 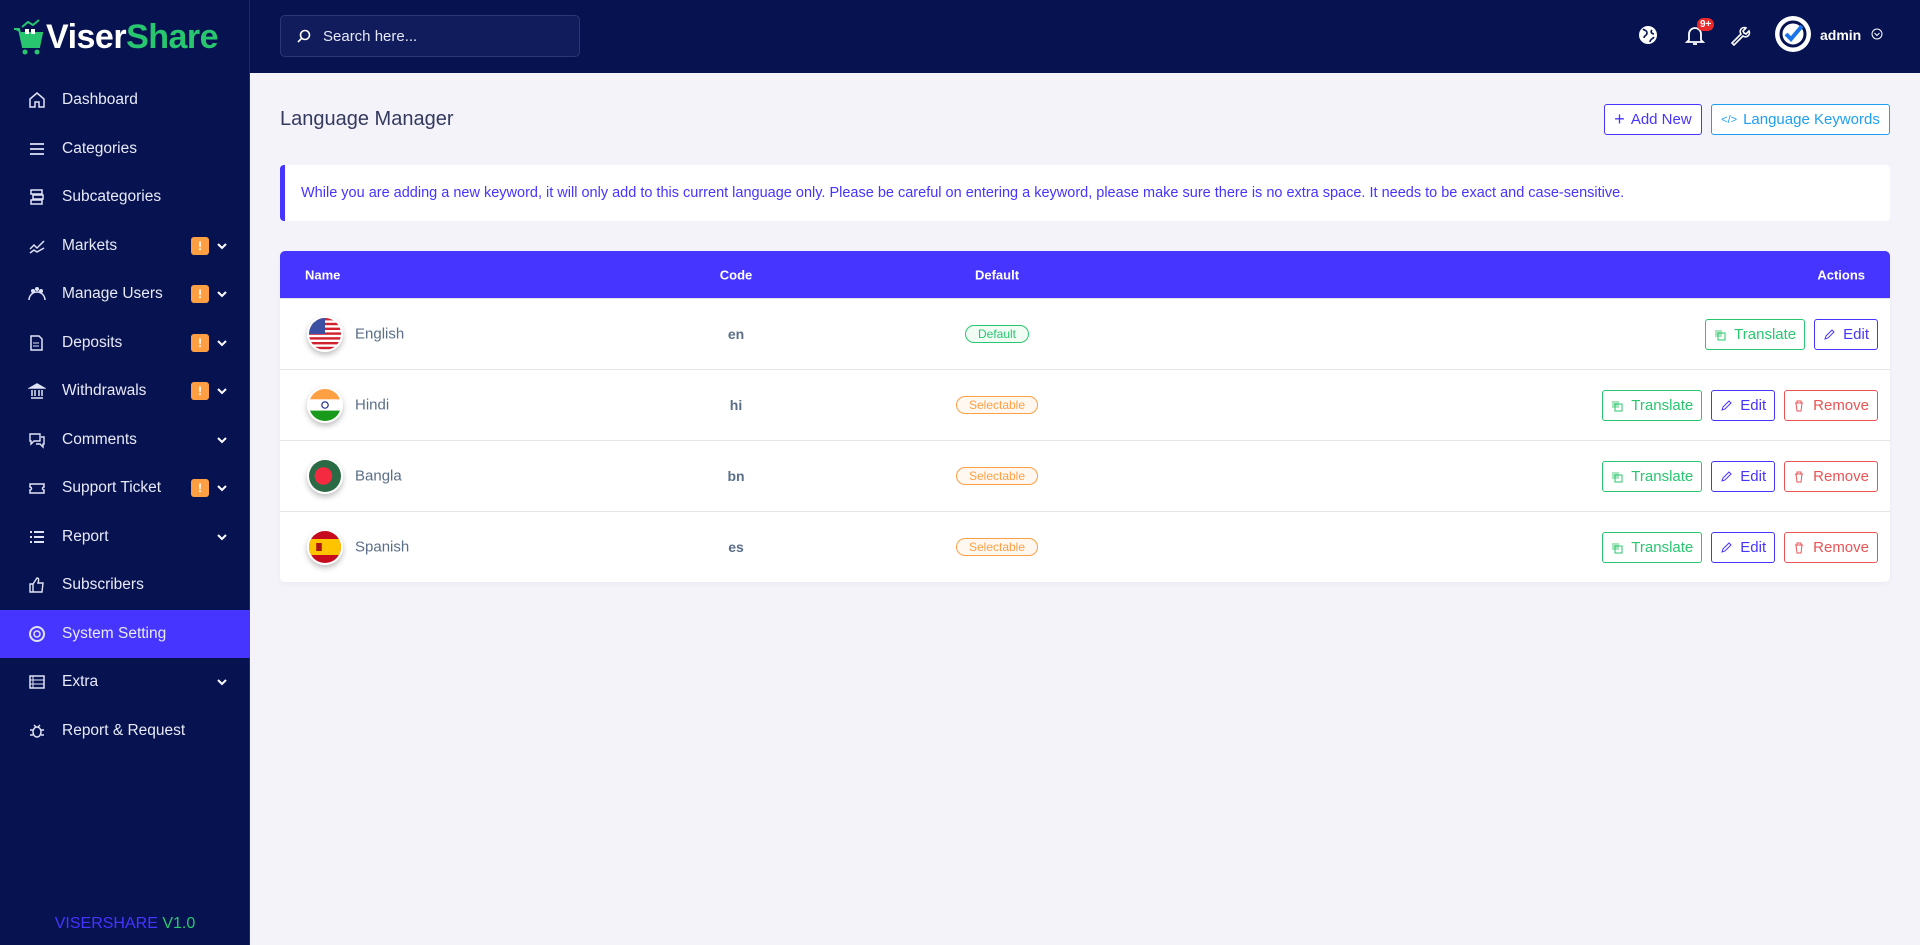 I want to click on notification-count: 9+, so click(x=1706, y=24).